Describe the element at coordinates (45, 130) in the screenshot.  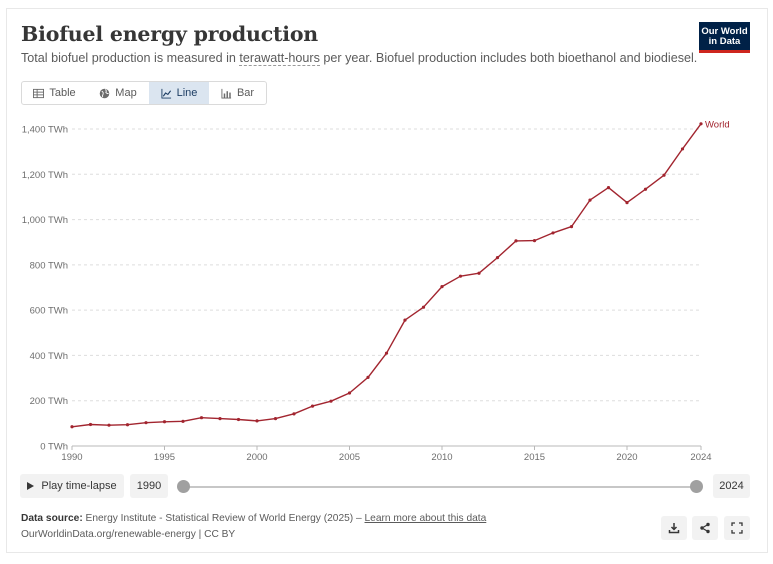
I see `y-tick-label: 1,400 TWh` at that location.